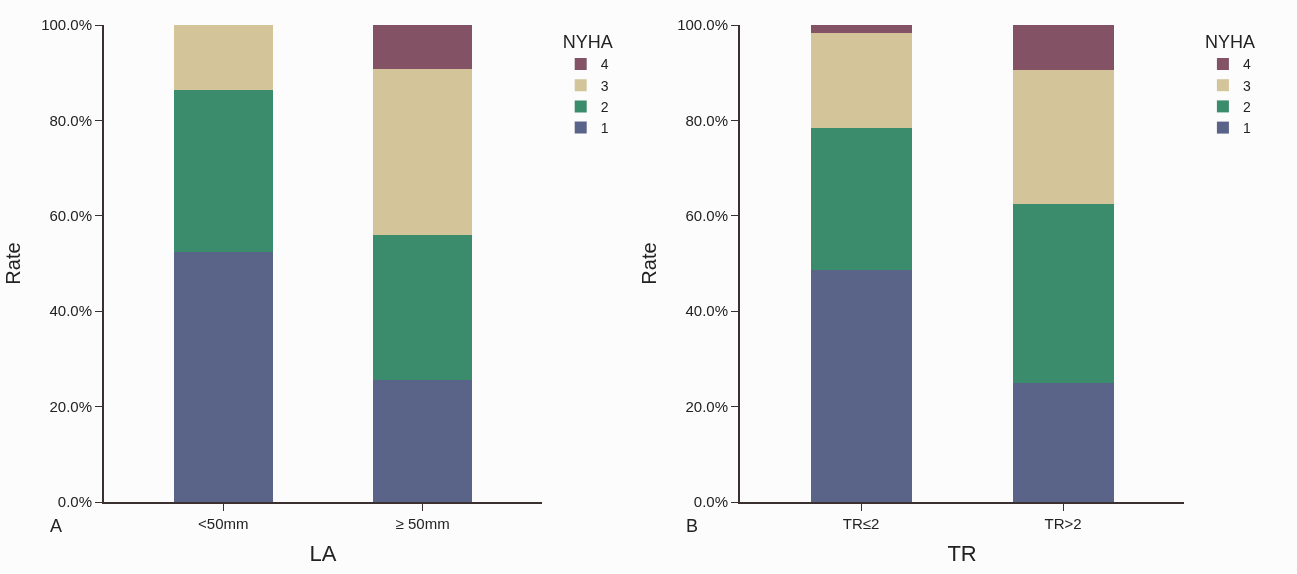  What do you see at coordinates (692, 526) in the screenshot?
I see `text: B` at bounding box center [692, 526].